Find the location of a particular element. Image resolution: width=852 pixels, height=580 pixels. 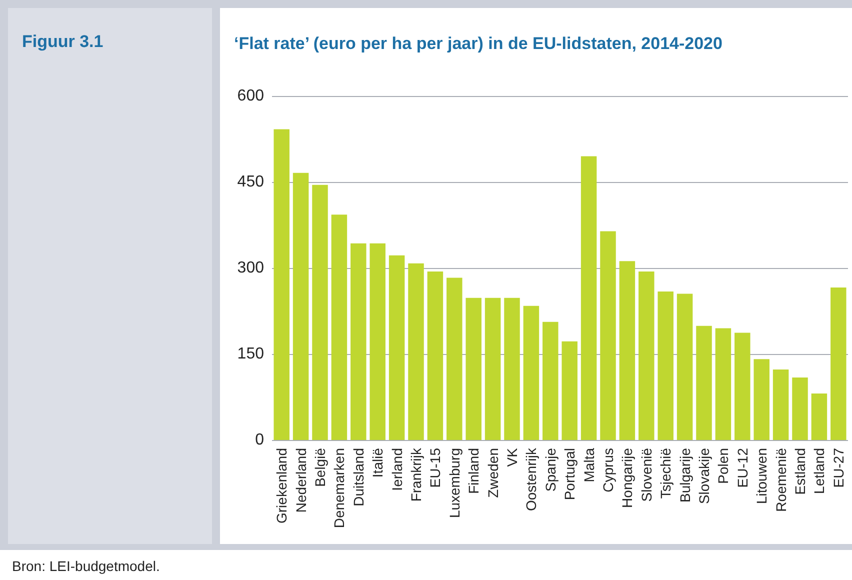

x-tick-label: EU-12 is located at coordinates (742, 468).